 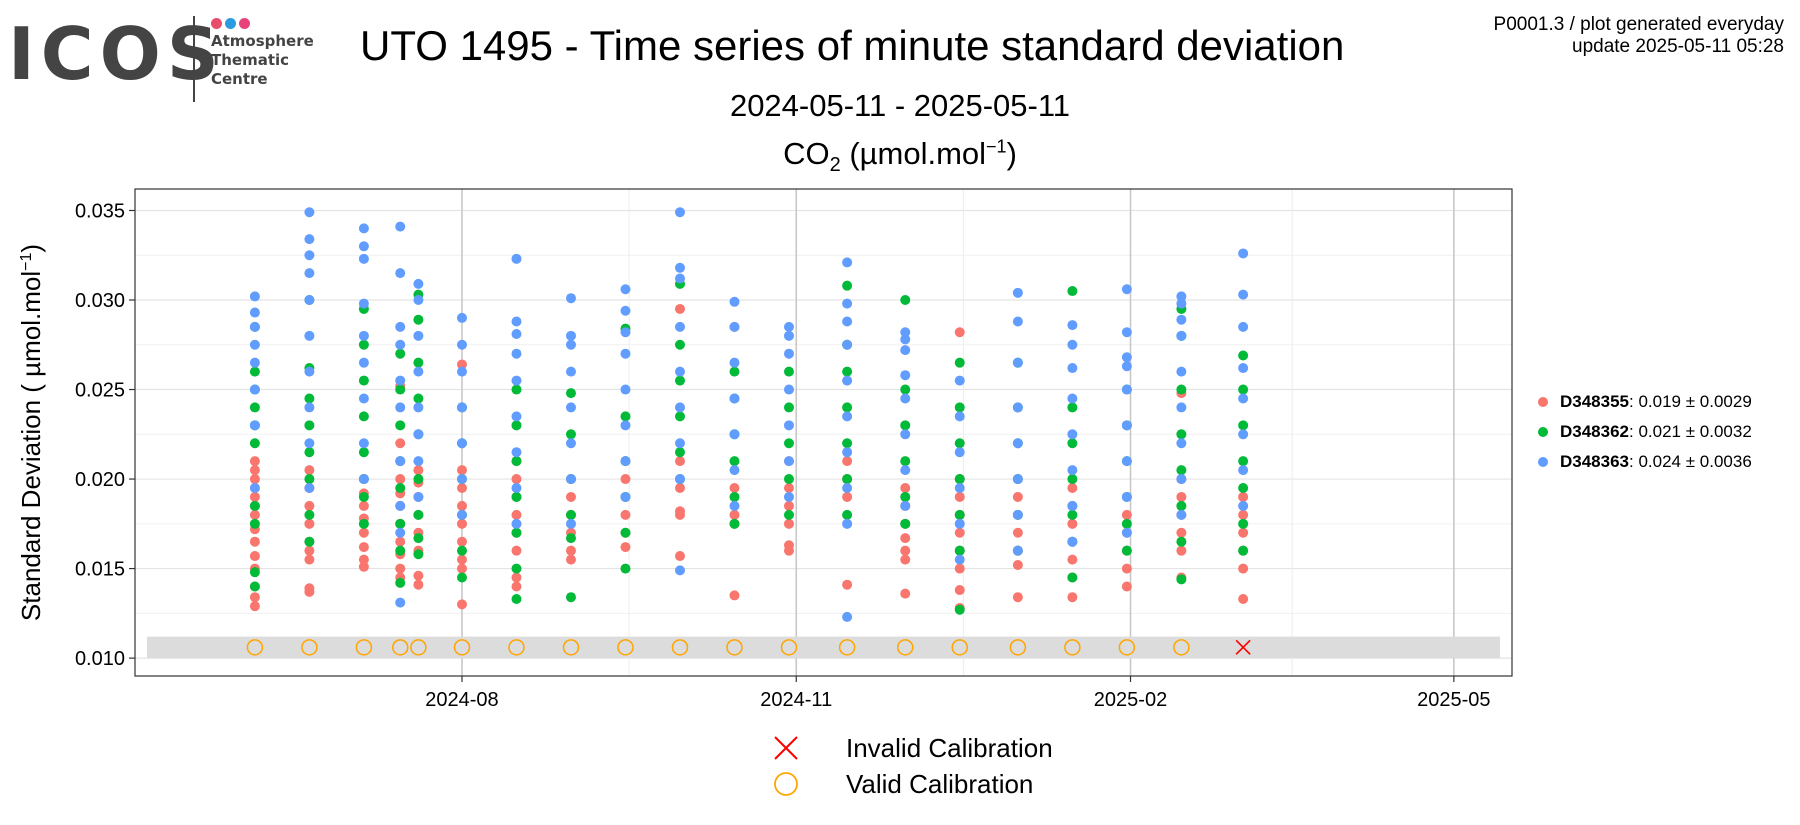 What do you see at coordinates (100, 391) in the screenshot?
I see `y-tick-label: 0.025` at bounding box center [100, 391].